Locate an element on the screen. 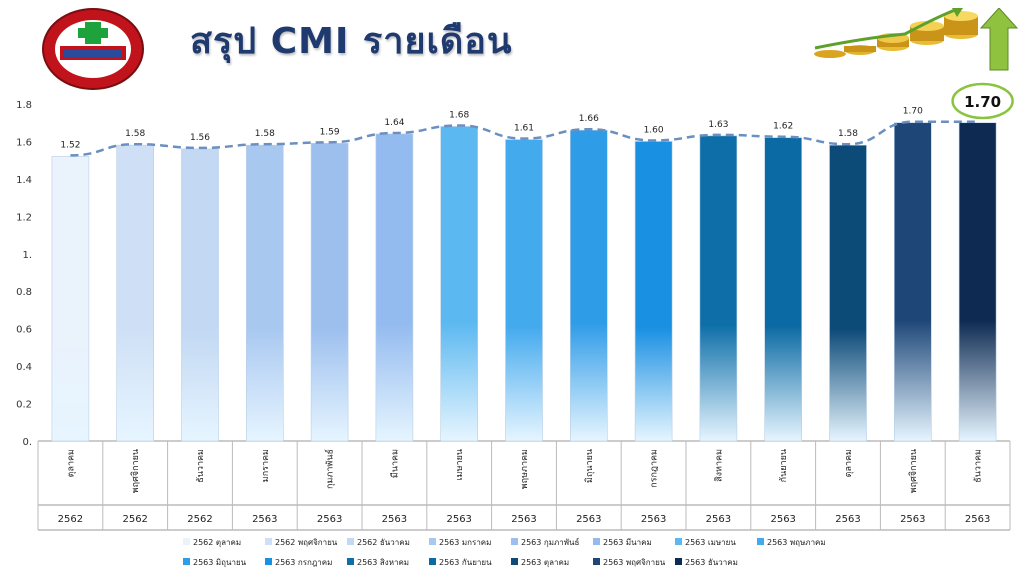 This screenshot has width=1024, height=576. legend-entry: 2563 ธันวาคม is located at coordinates (711, 562).